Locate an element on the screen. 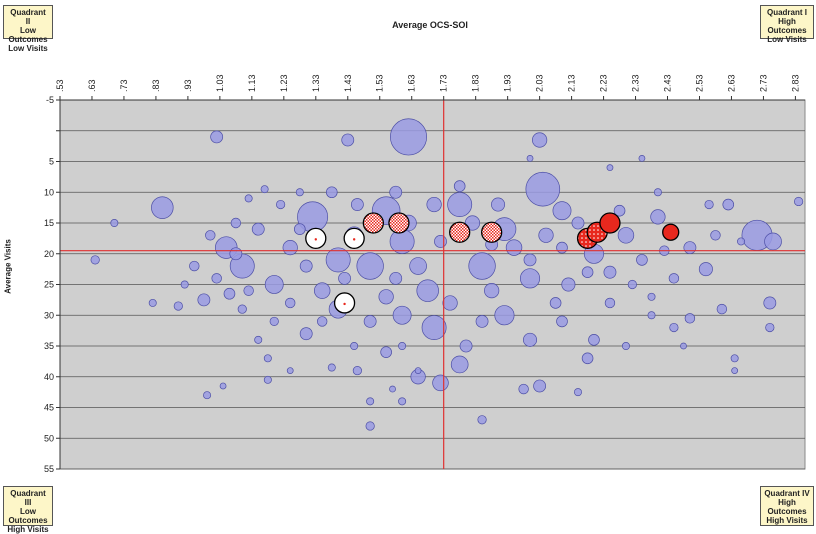 The height and width of the screenshot is (534, 816). x-tick-label: .93 is located at coordinates (188, 85).